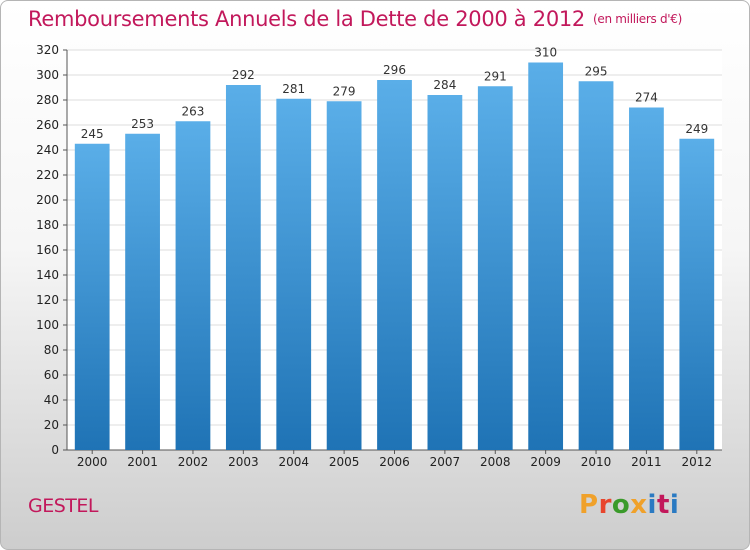  Describe the element at coordinates (47, 225) in the screenshot. I see `y-tick-label: 180` at that location.